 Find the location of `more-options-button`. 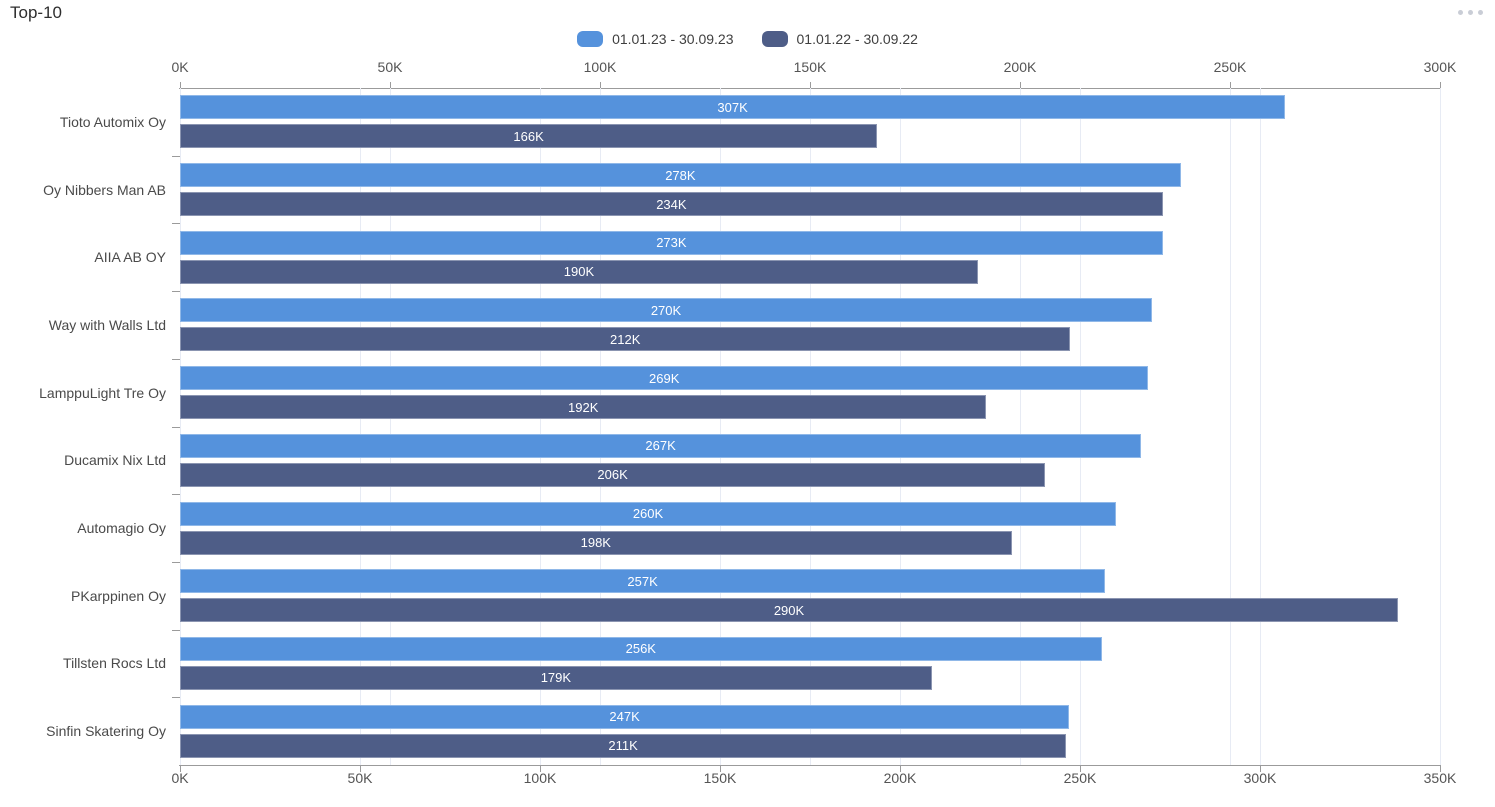

more-options-button is located at coordinates (1470, 12).